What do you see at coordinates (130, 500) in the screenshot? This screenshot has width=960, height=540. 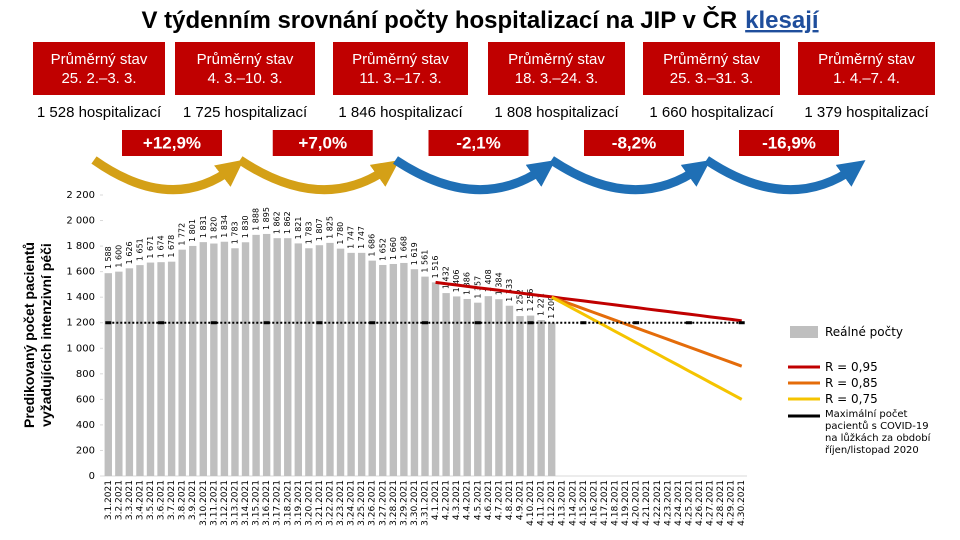 I see `x-tick-label: 3.3.2021` at bounding box center [130, 500].